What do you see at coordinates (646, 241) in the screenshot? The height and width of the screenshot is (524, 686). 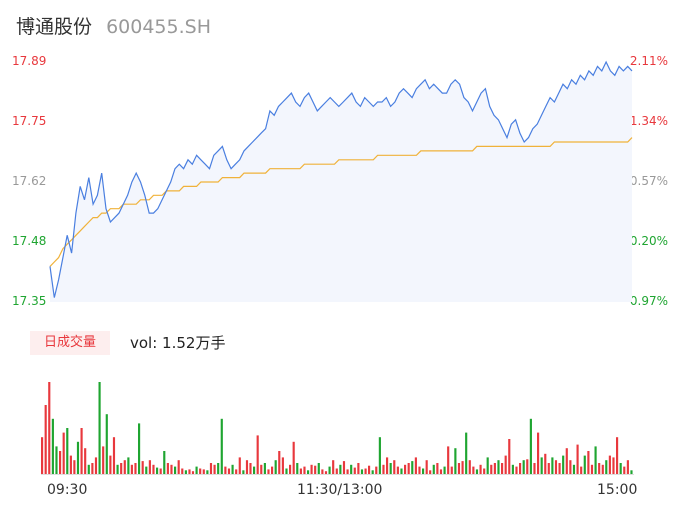 I see `y-right-tick-3: -0.20%` at bounding box center [646, 241].